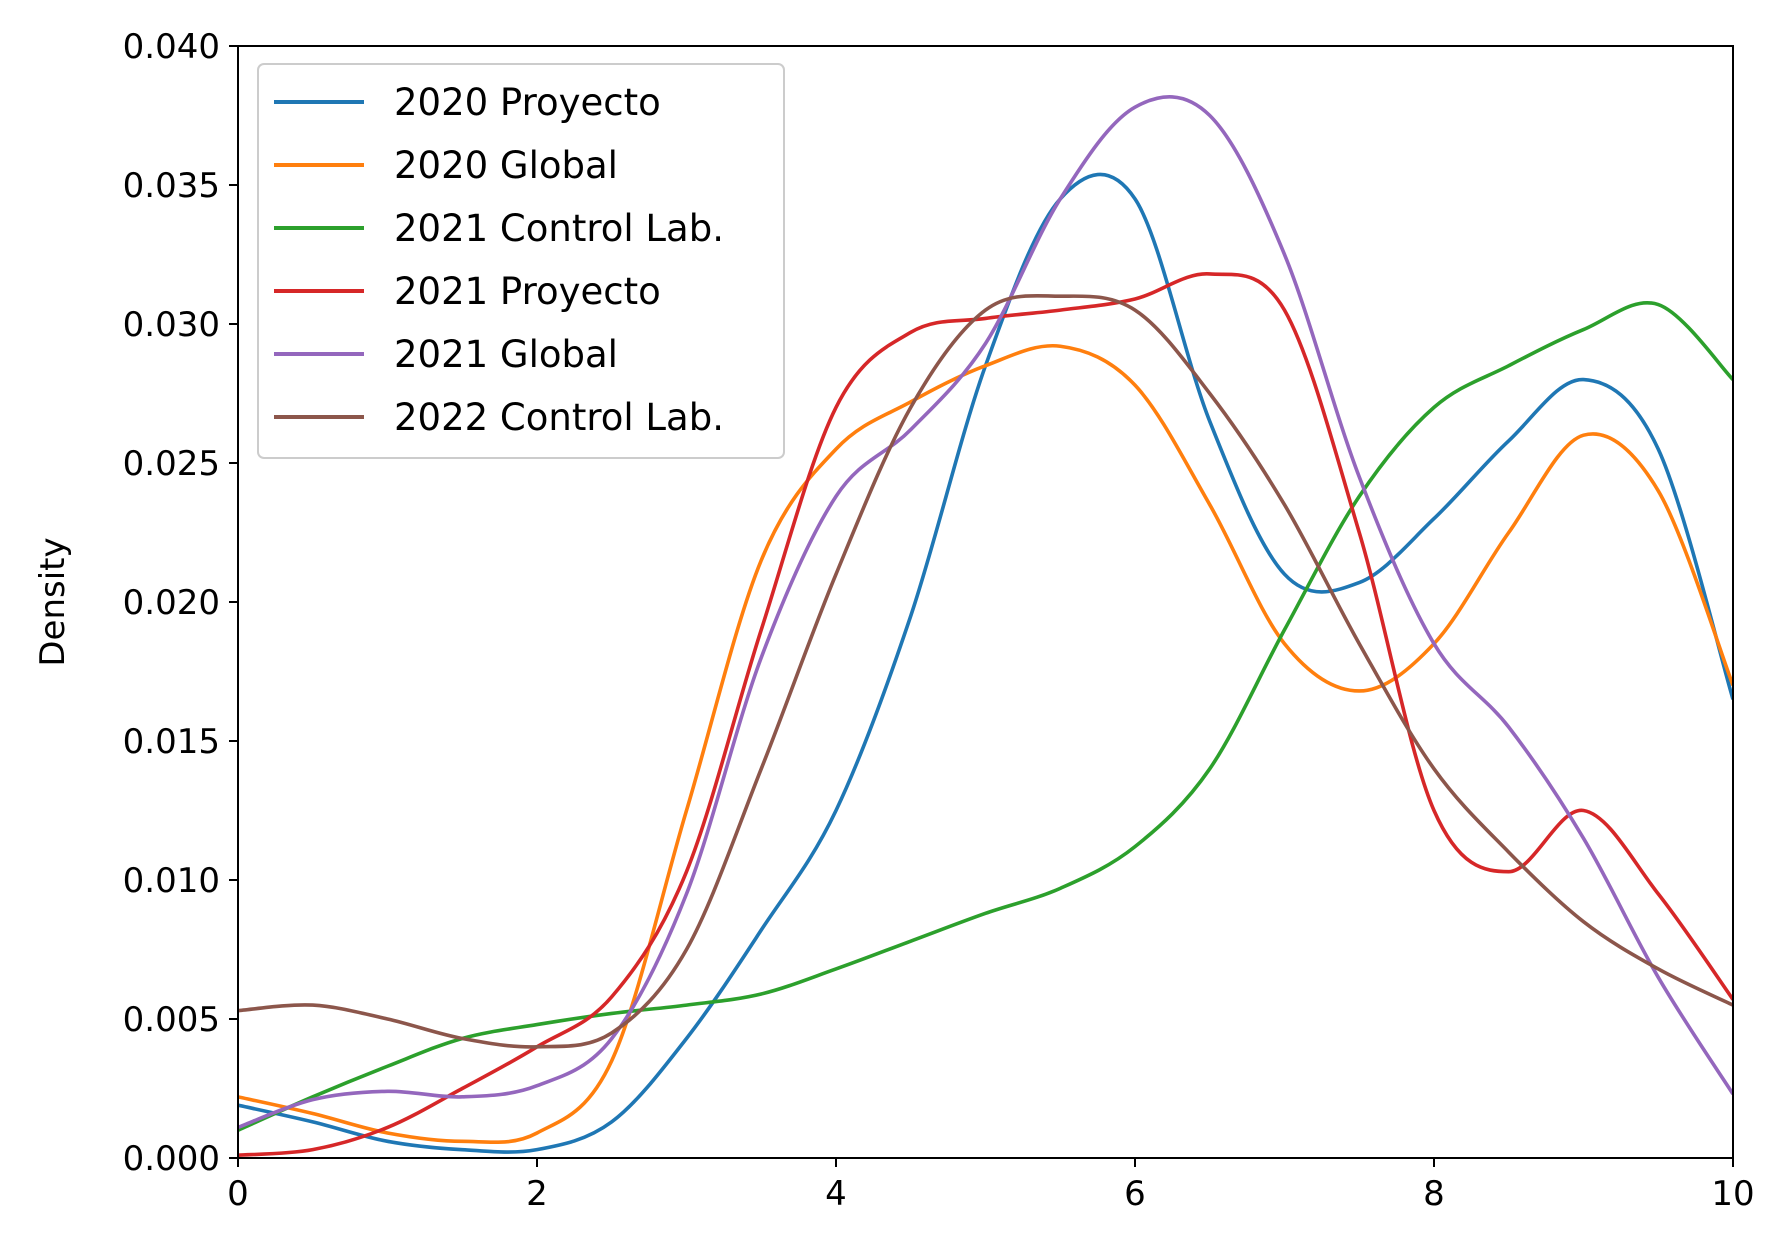  Describe the element at coordinates (506, 165) in the screenshot. I see `legend-label: 2020 Global` at that location.